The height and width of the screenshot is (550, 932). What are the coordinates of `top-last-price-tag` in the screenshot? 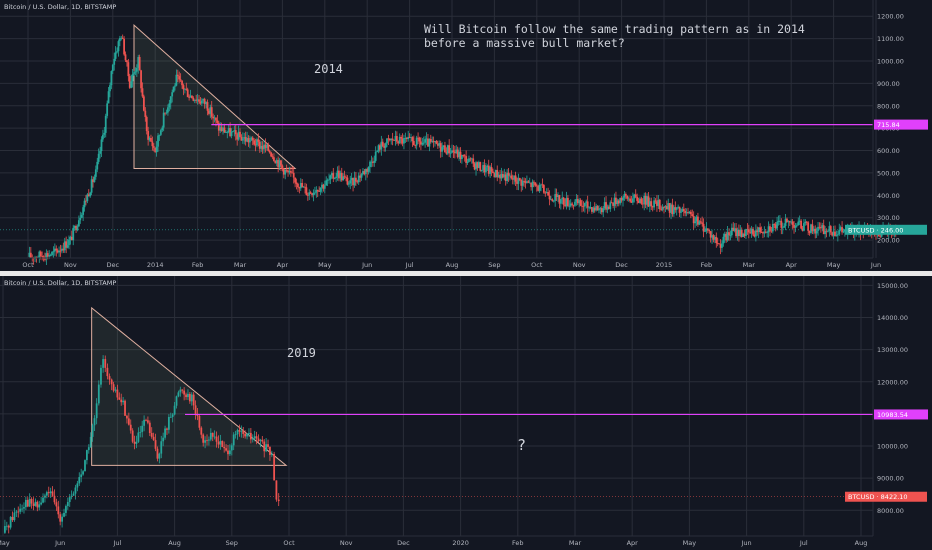 It's located at (886, 229).